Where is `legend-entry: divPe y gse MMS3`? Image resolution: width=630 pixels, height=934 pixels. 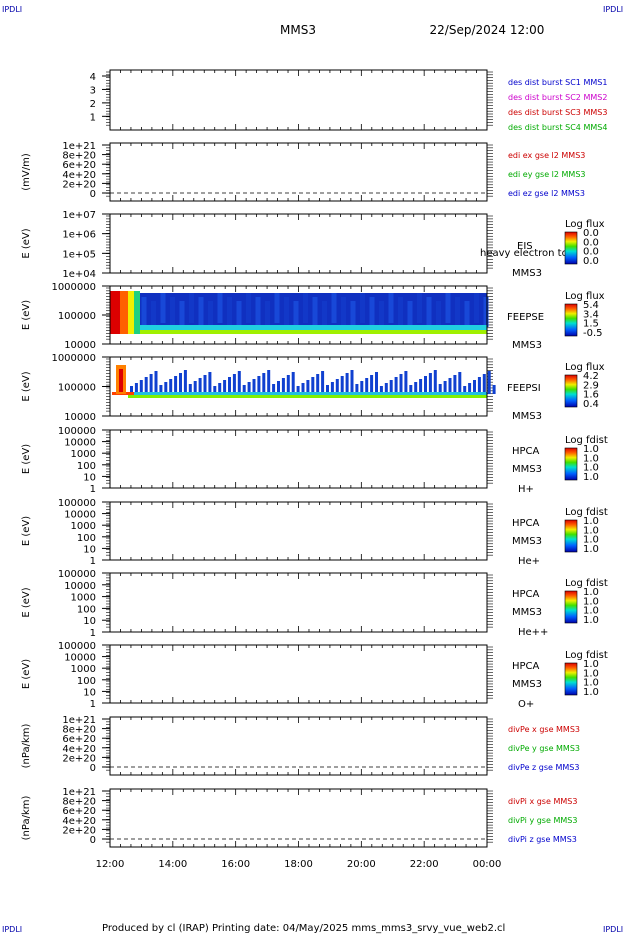
legend-entry: divPe y gse MMS3 is located at coordinates (544, 748).